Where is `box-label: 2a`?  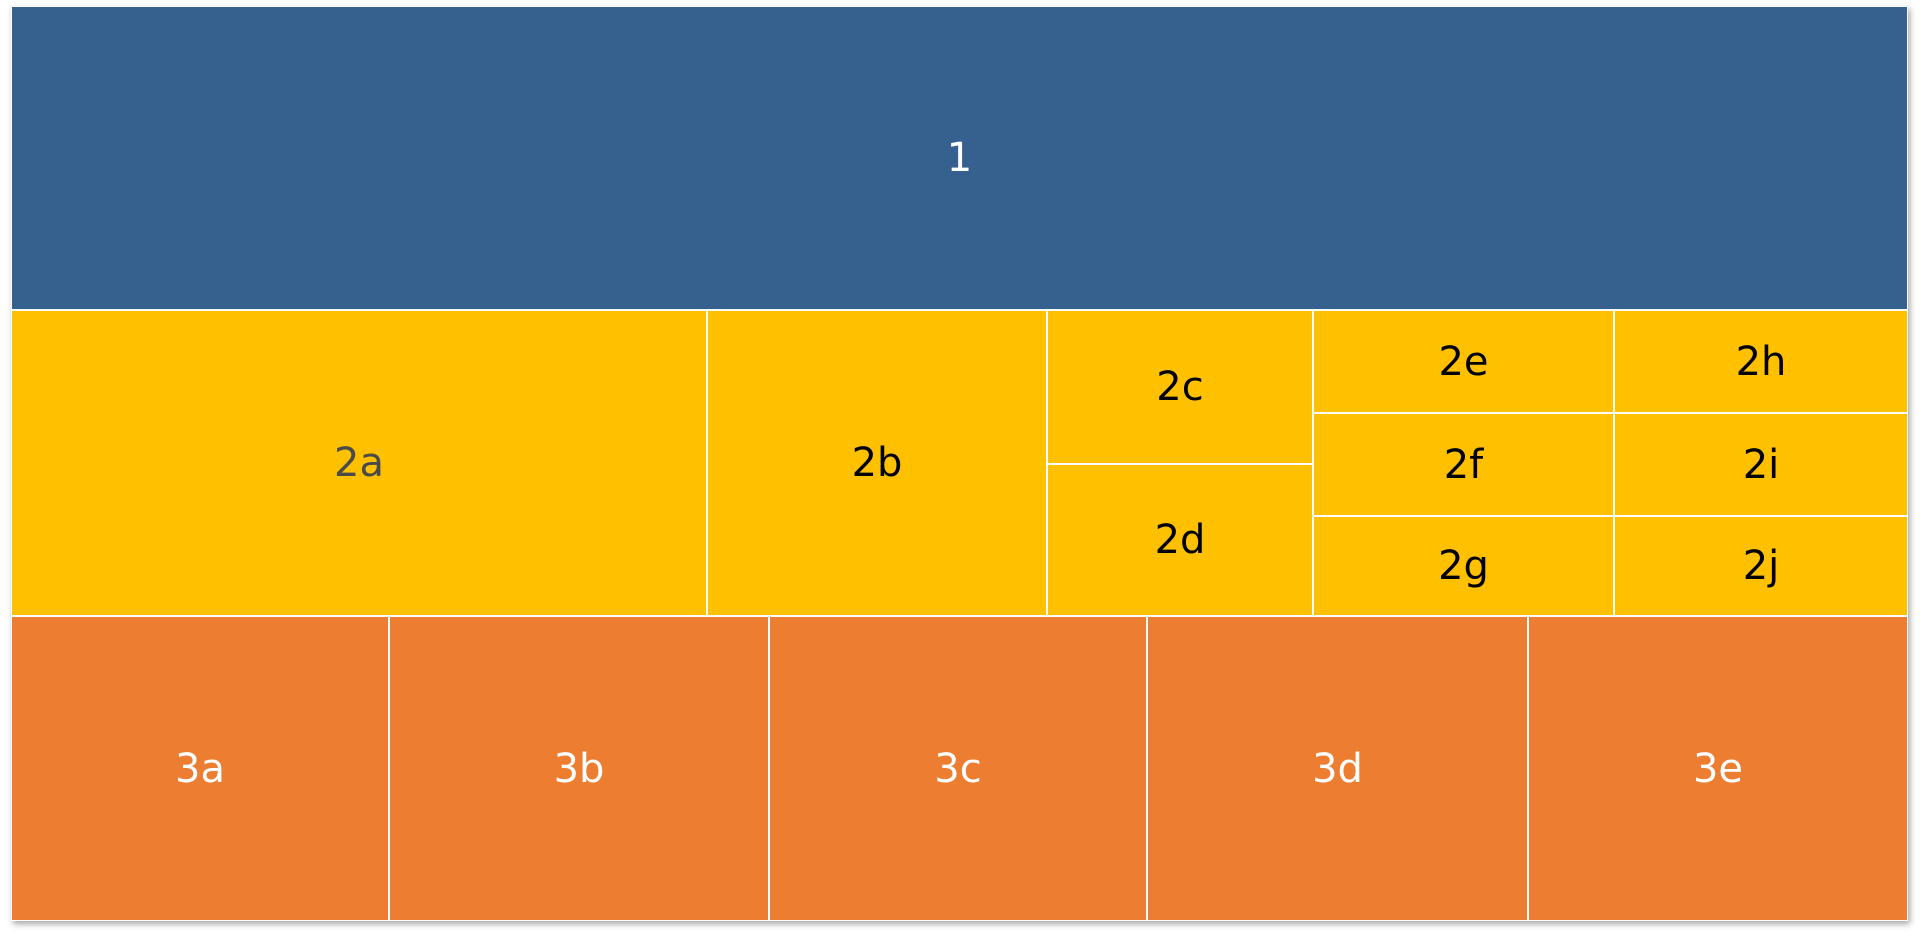 box-label: 2a is located at coordinates (359, 463).